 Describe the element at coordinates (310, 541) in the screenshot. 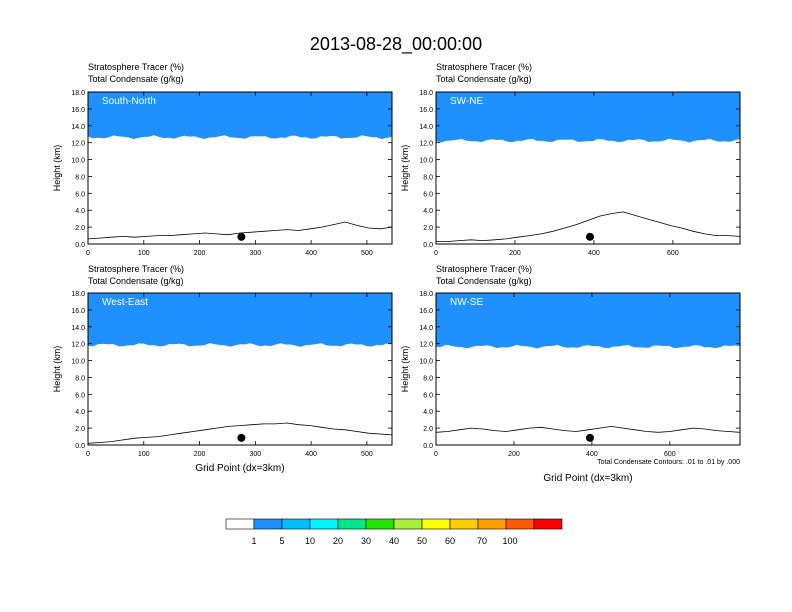

I see `colorbar-label: 10` at that location.